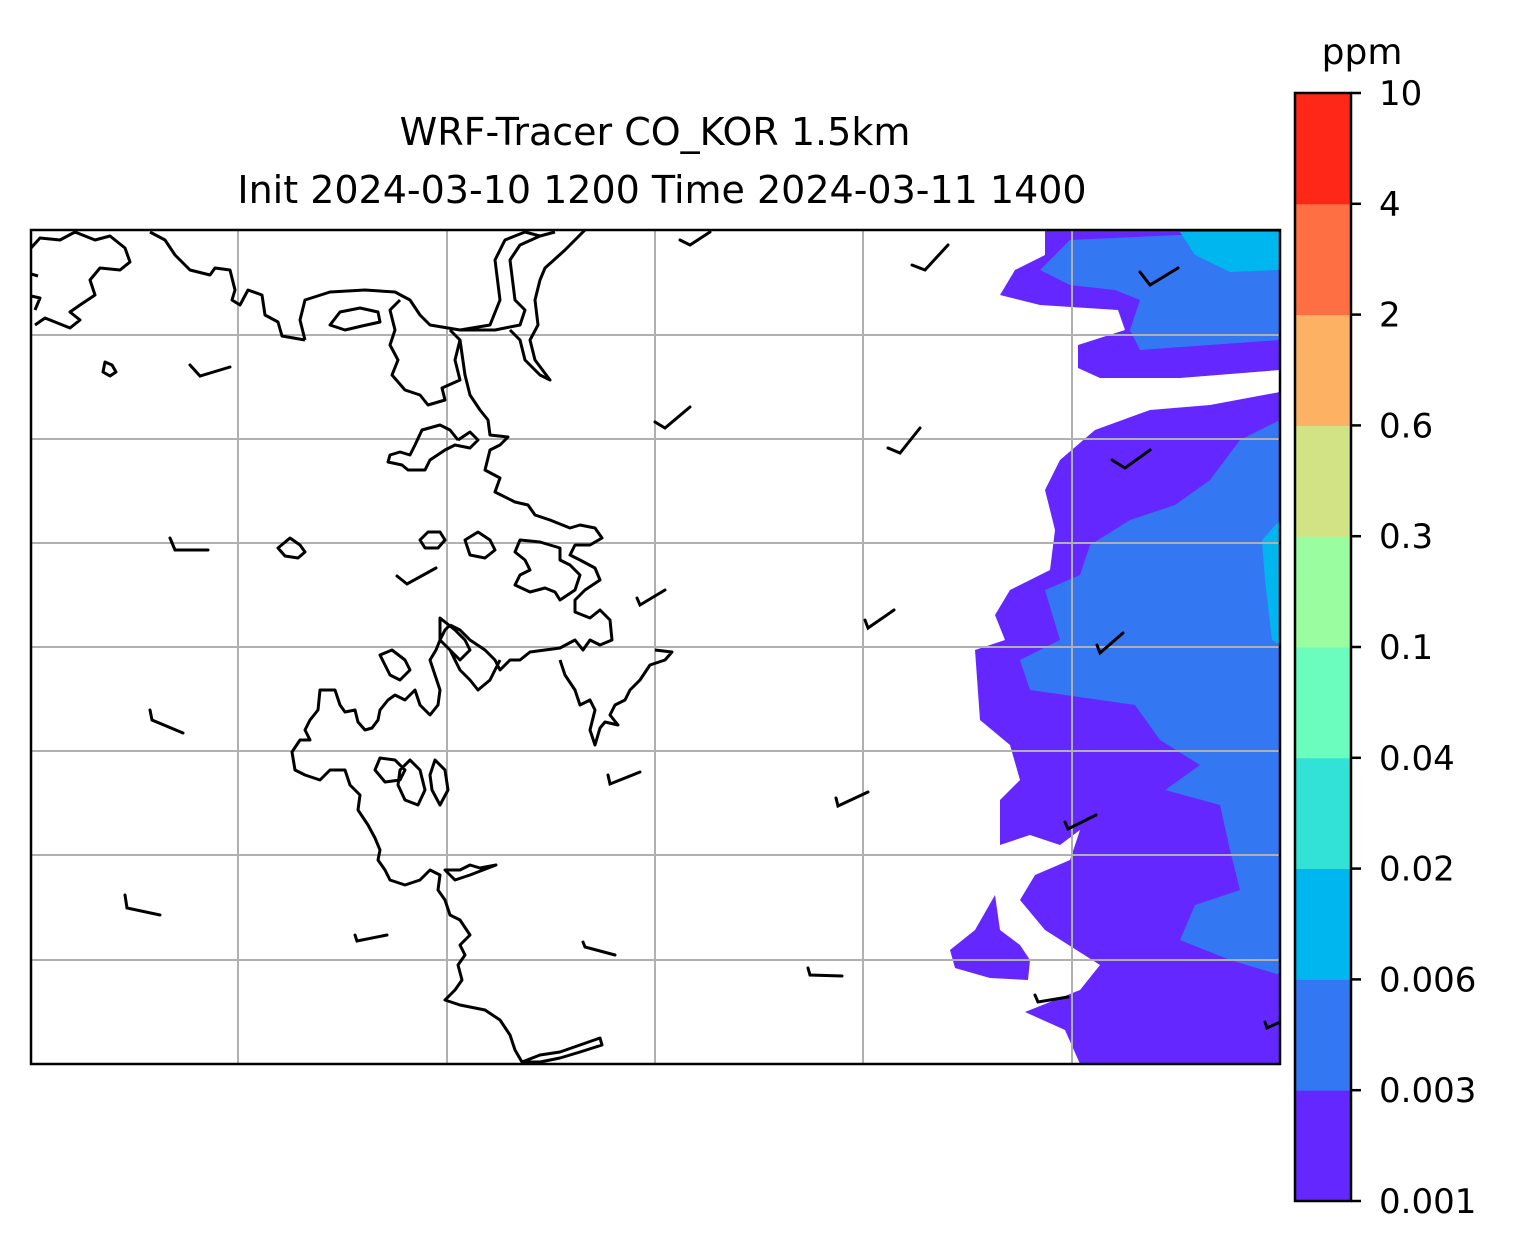 The image size is (1528, 1260). I want to click on colorbar-tick-label: 0.003, so click(1427, 1091).